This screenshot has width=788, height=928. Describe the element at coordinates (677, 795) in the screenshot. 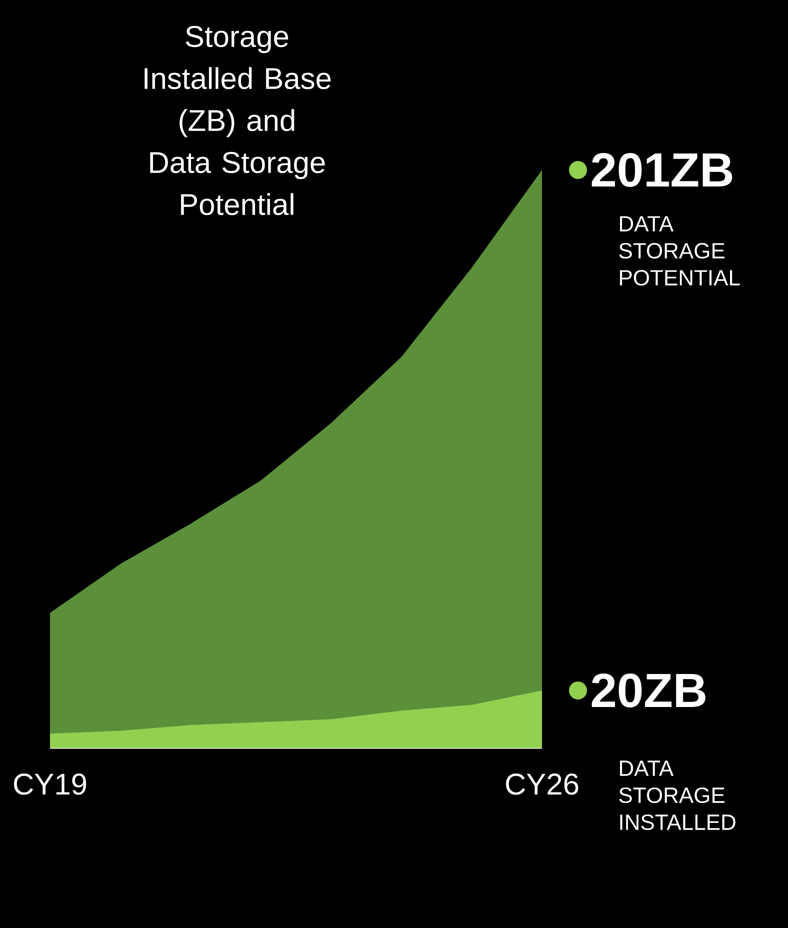

I see `text: DATA STORAGE INSTALLED` at that location.